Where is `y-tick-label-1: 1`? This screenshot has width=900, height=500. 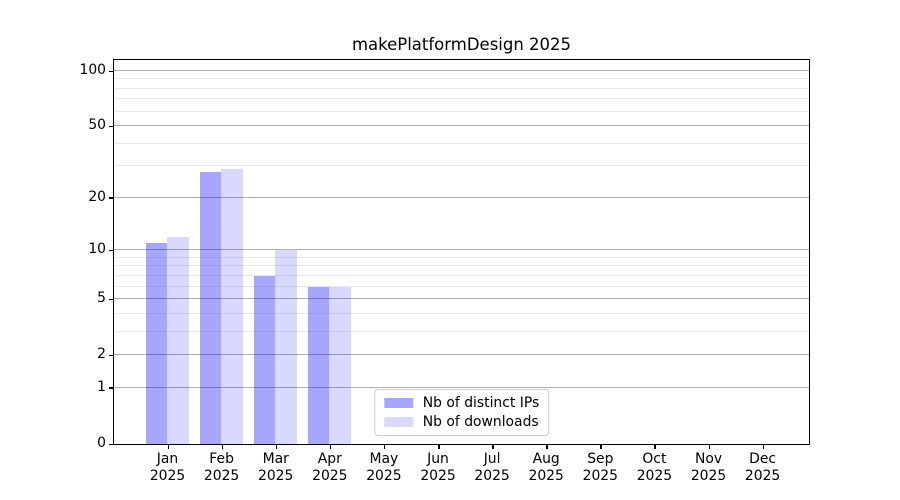 y-tick-label-1: 1 is located at coordinates (101, 386).